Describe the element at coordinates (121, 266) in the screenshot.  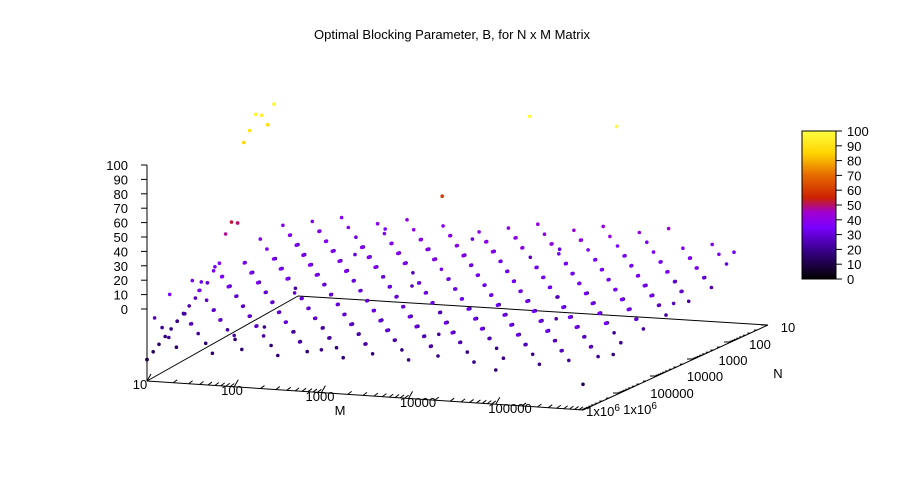
I see `z-tick-label: 30` at that location.